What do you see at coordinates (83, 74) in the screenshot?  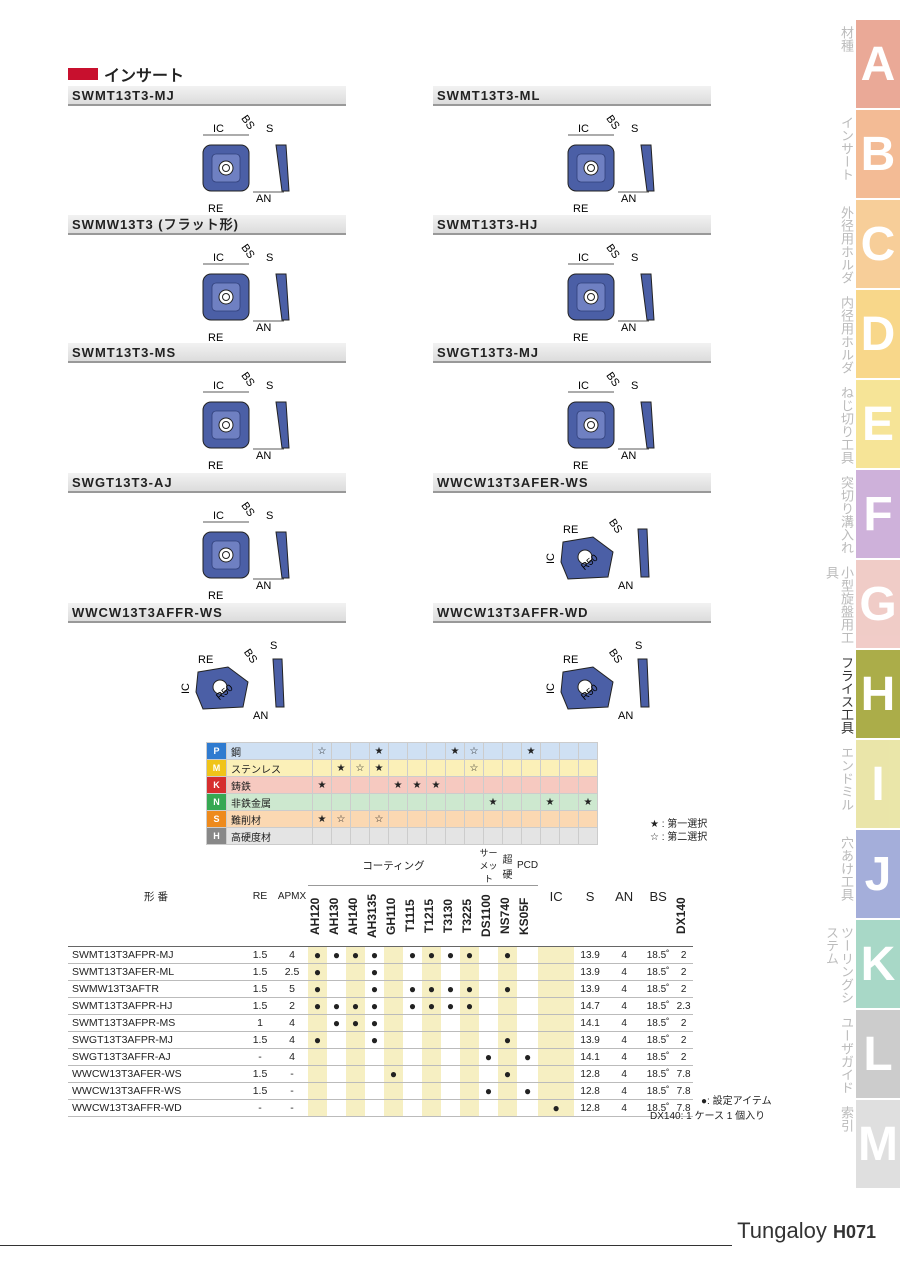 I see `section-marker` at bounding box center [83, 74].